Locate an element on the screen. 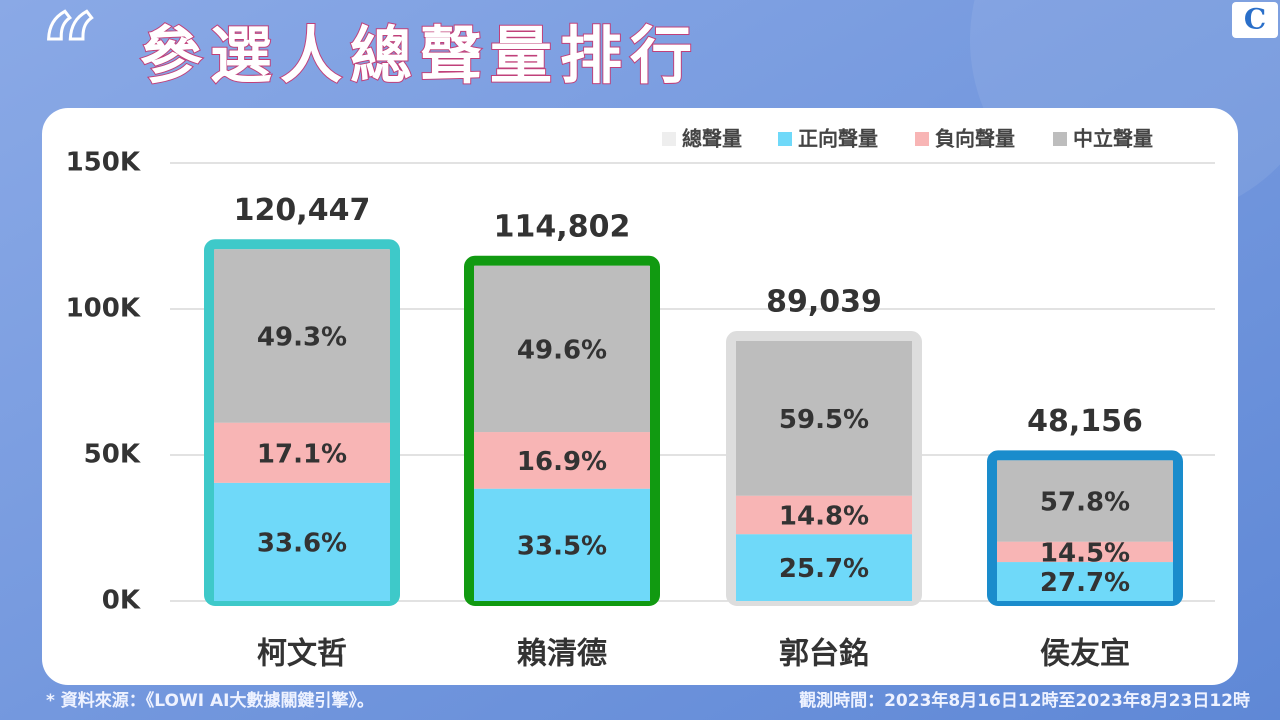  legend-label: 正向聲量 is located at coordinates (838, 139).